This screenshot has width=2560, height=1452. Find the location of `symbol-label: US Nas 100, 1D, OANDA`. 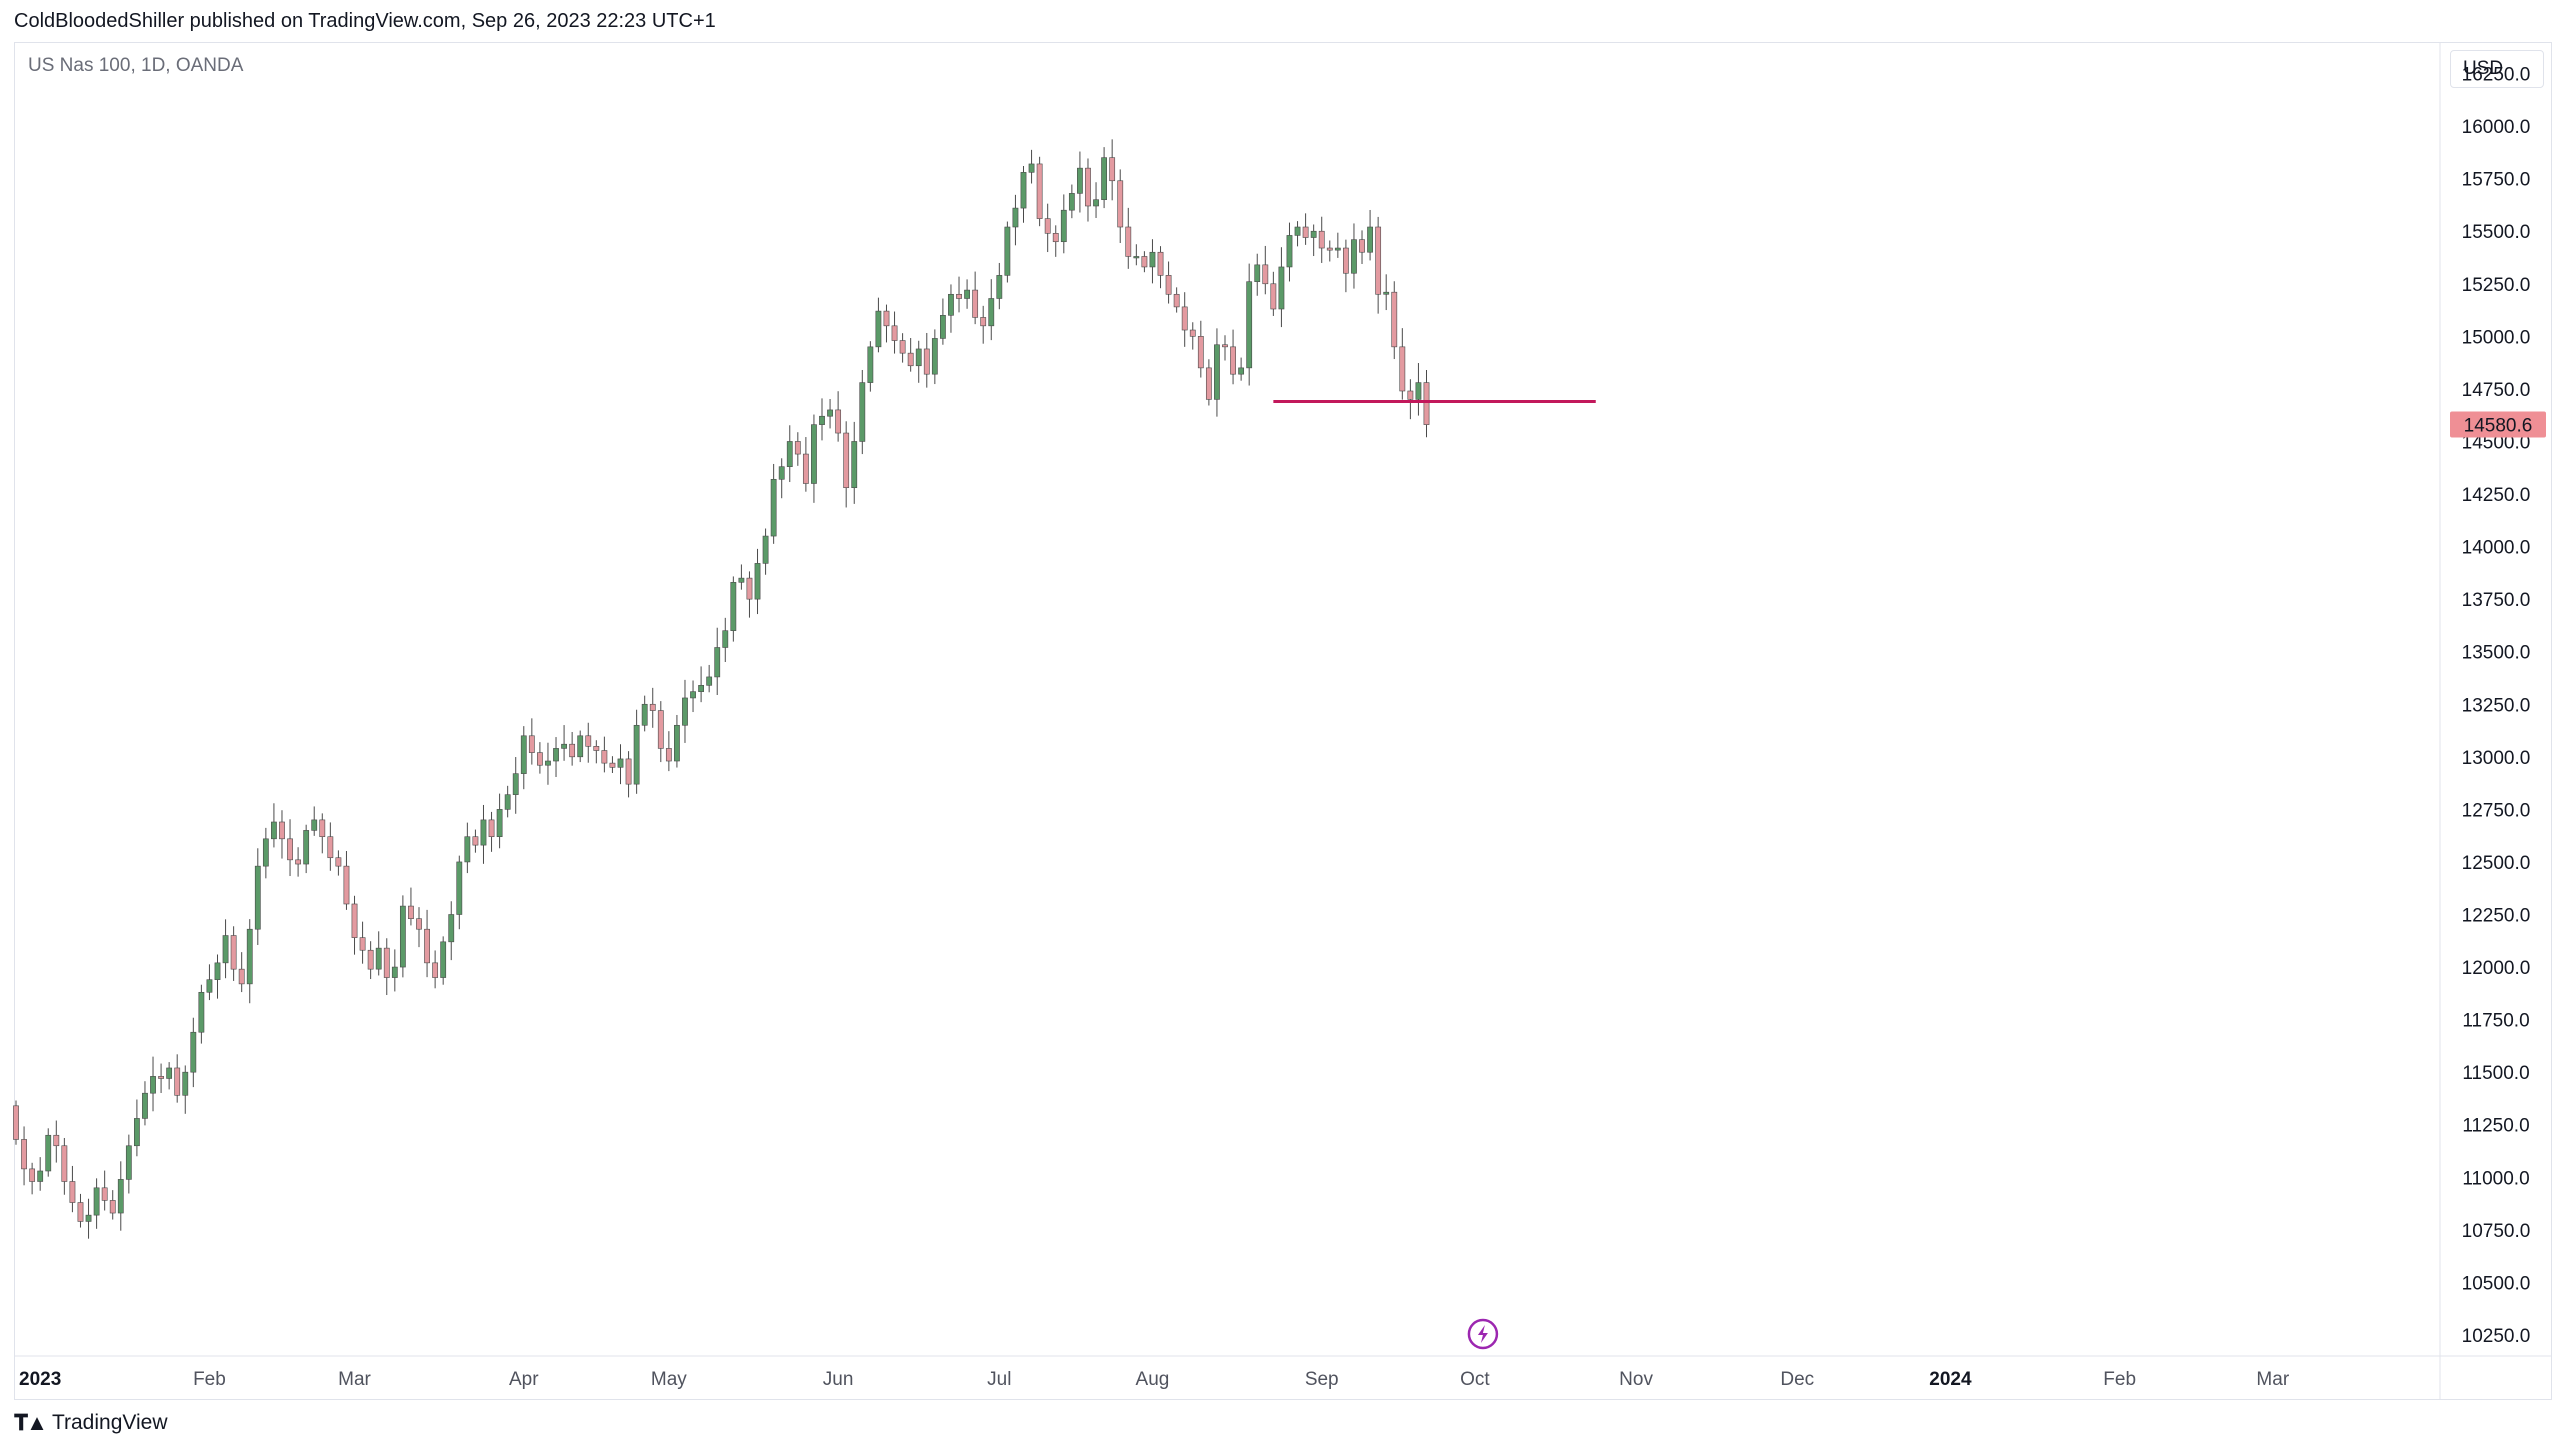

symbol-label: US Nas 100, 1D, OANDA is located at coordinates (136, 65).